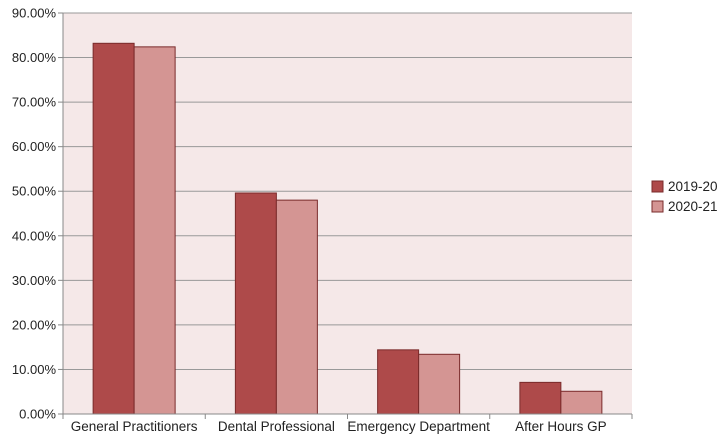  I want to click on legend-label: 2019-20, so click(693, 186).